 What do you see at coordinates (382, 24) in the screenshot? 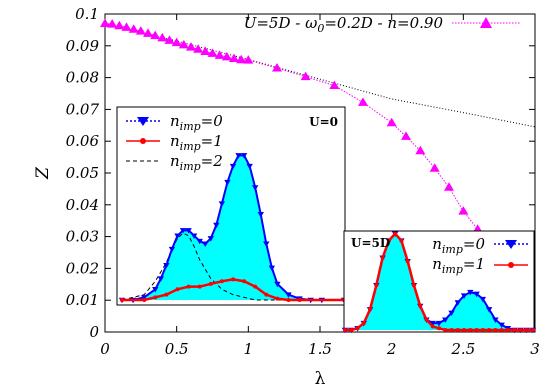
I see `main-legend: U=5D - ω0=0.2D - n=0.90` at bounding box center [382, 24].